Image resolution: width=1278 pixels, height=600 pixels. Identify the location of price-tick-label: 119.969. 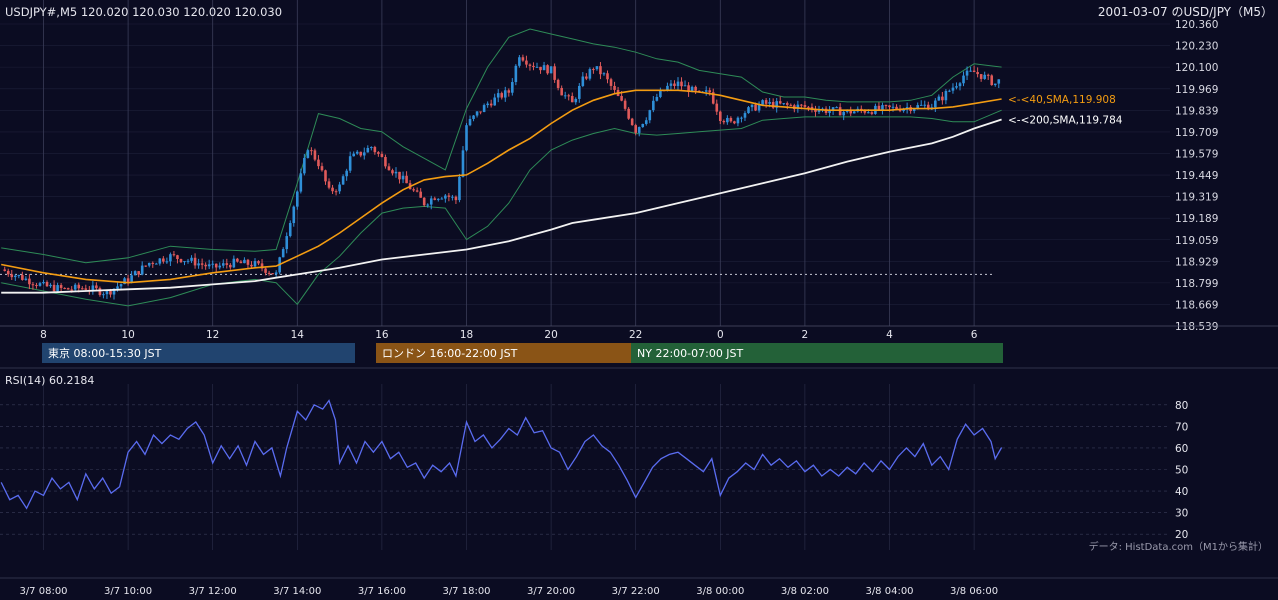
(1196, 90).